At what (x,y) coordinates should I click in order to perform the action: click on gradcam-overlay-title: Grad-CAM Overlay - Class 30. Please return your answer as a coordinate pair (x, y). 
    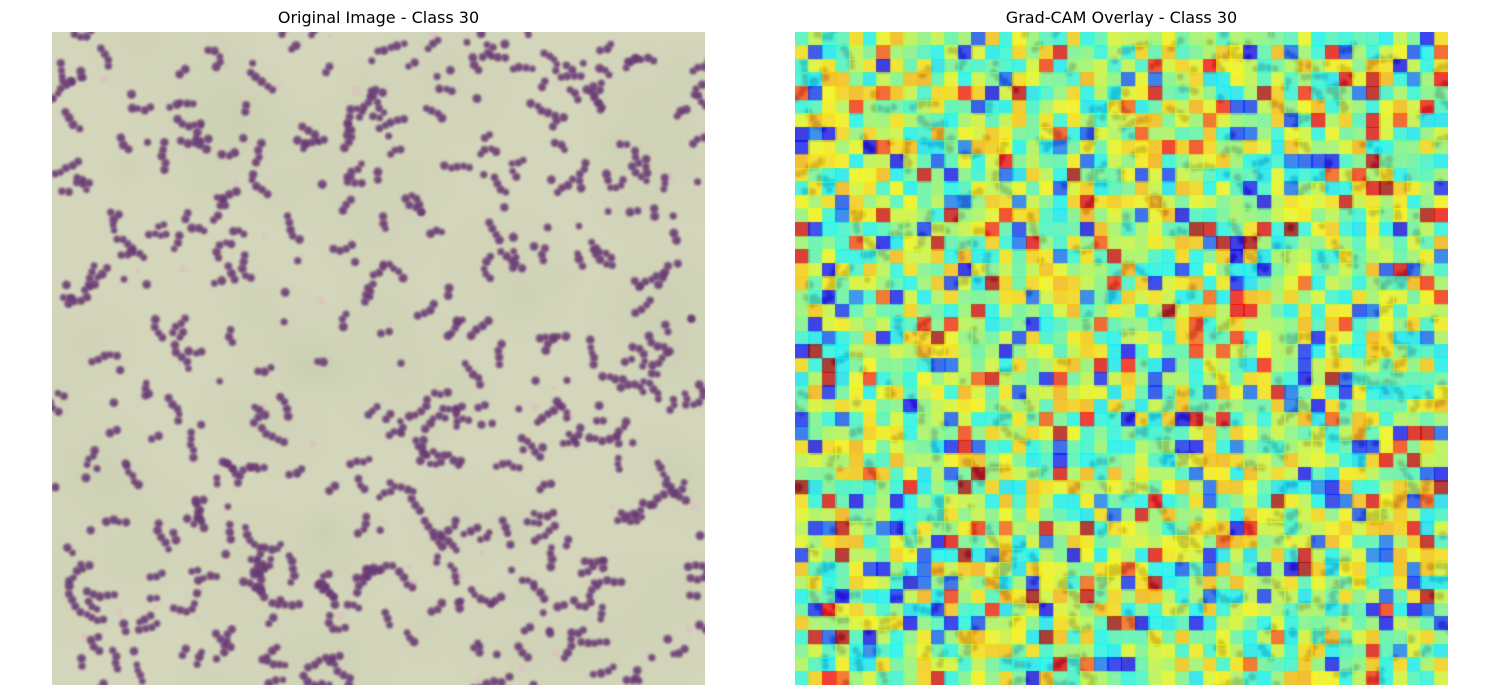
    Looking at the image, I should click on (1121, 17).